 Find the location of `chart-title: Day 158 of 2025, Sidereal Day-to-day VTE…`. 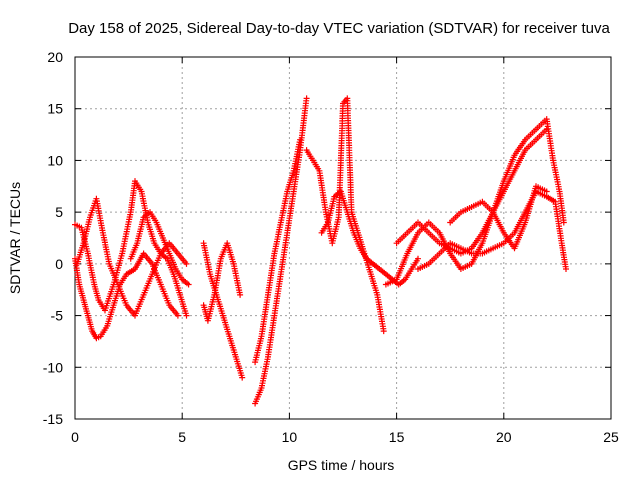

chart-title: Day 158 of 2025, Sidereal Day-to-day VTE… is located at coordinates (339, 28).